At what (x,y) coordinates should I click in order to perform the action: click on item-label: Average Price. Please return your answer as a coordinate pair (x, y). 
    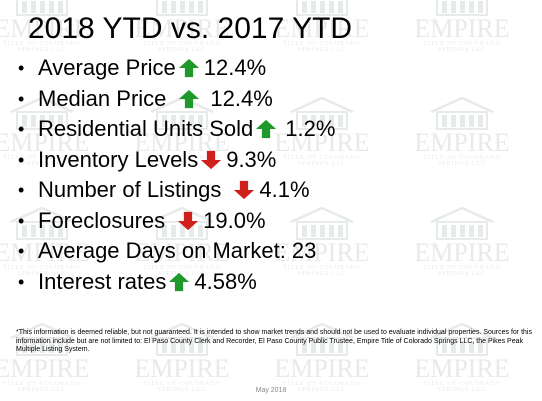
    Looking at the image, I should click on (107, 68).